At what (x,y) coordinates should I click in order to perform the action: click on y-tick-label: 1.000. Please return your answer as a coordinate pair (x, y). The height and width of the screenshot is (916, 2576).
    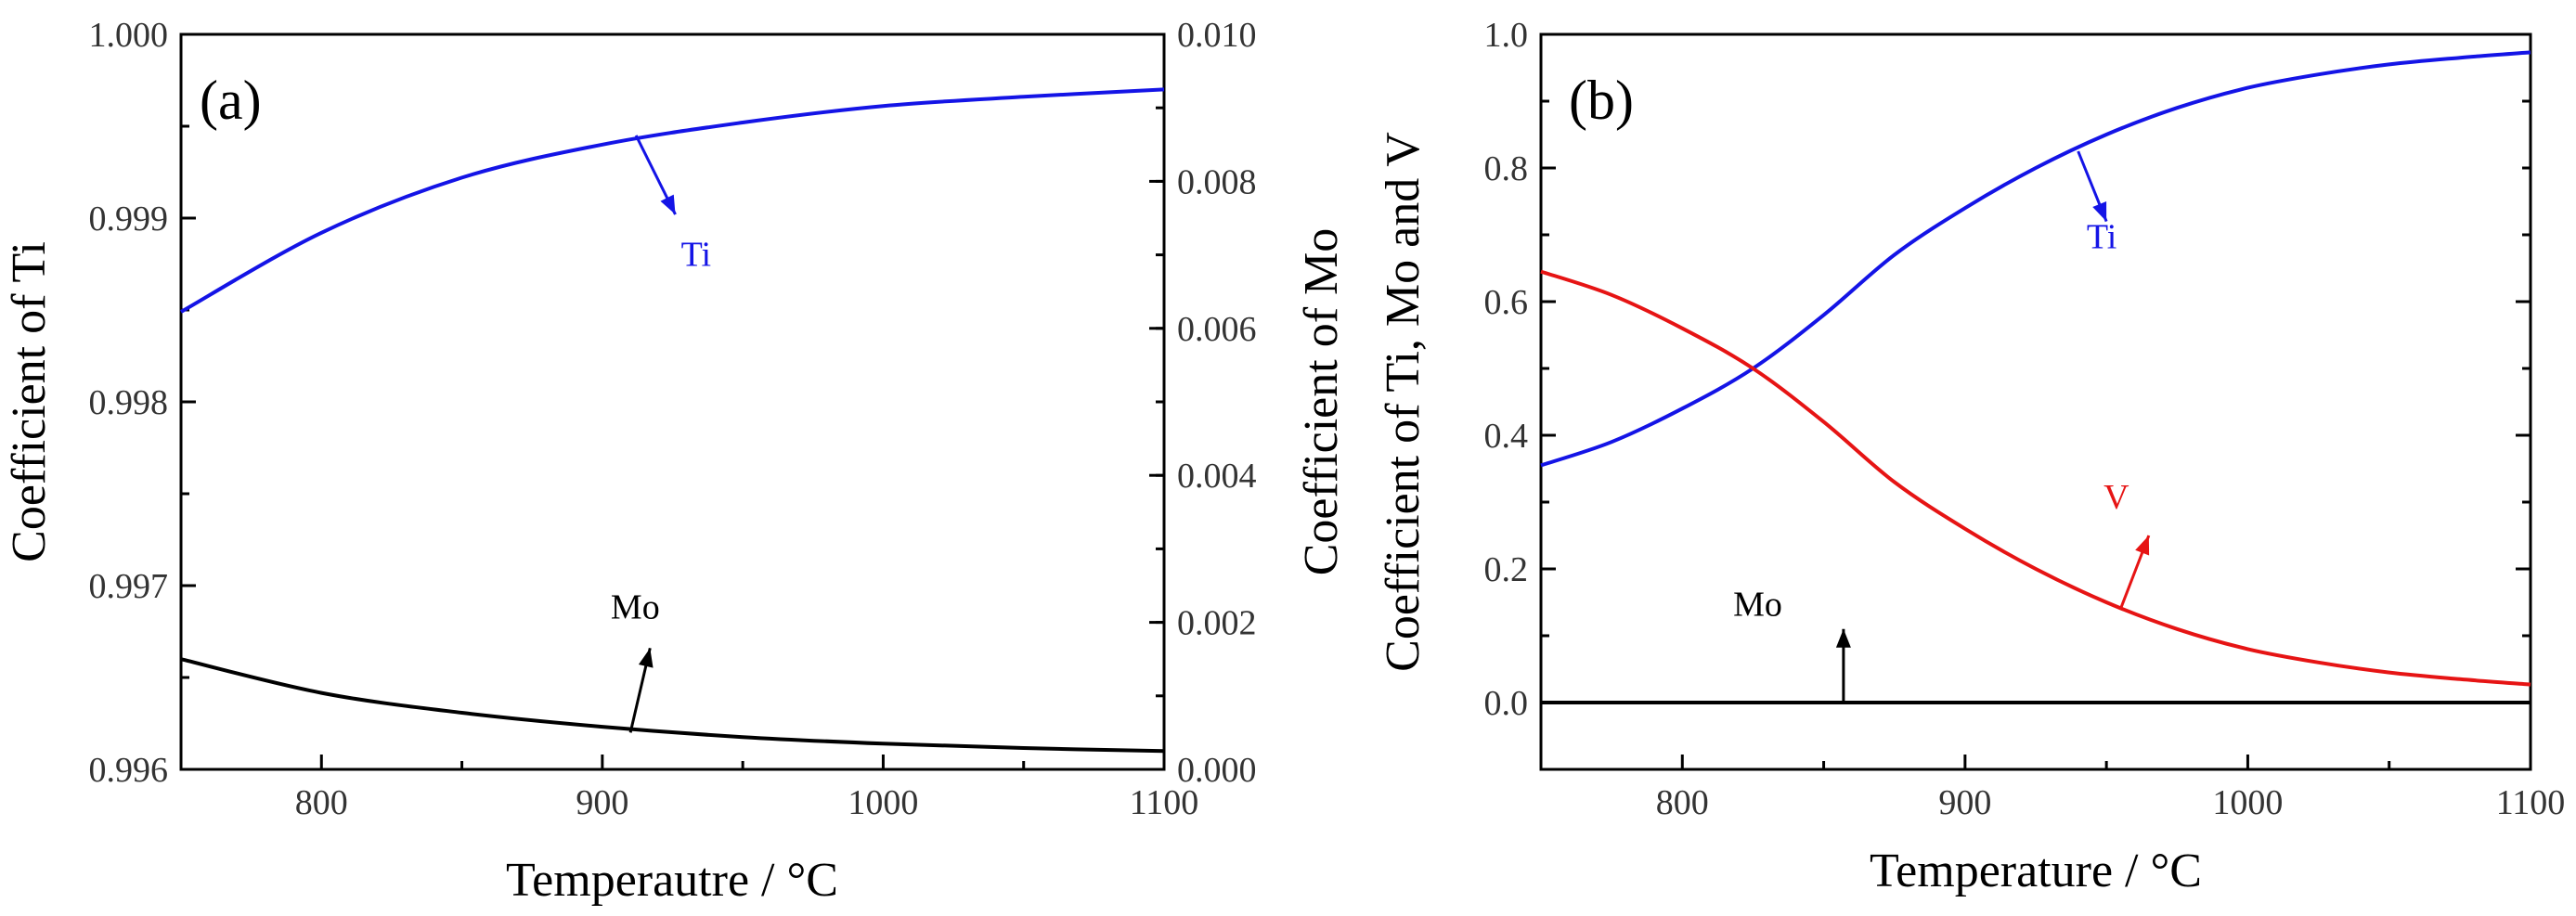
    Looking at the image, I should click on (129, 35).